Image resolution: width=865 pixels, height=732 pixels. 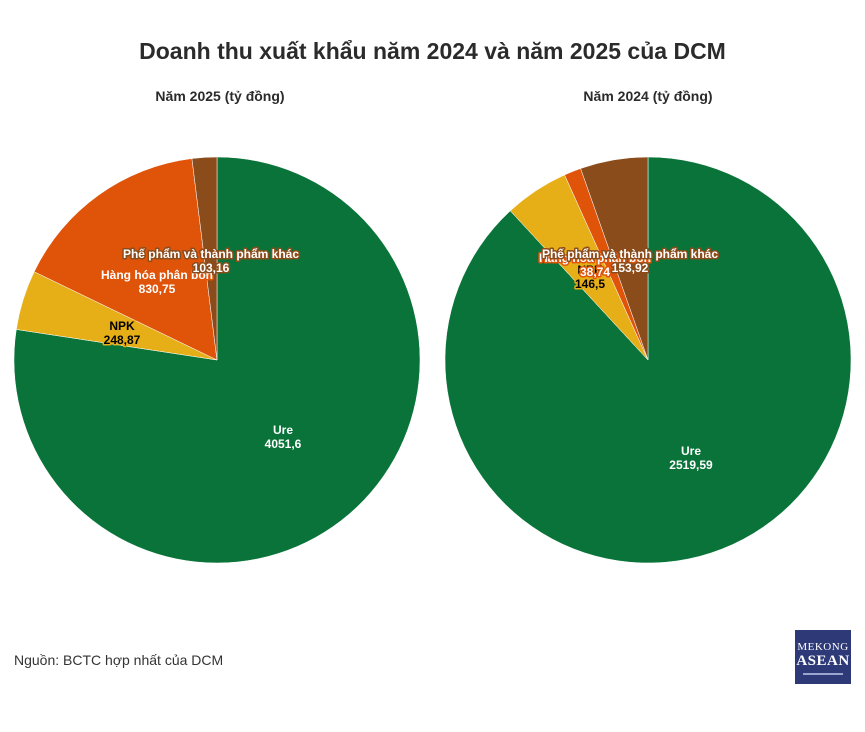 What do you see at coordinates (157, 289) in the screenshot?
I see `slice-value-2025-2: 830,75` at bounding box center [157, 289].